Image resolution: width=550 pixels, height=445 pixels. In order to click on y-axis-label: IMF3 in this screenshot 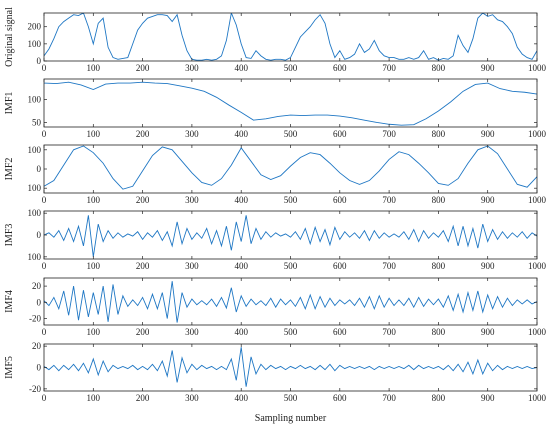, I will do `click(9, 235)`.